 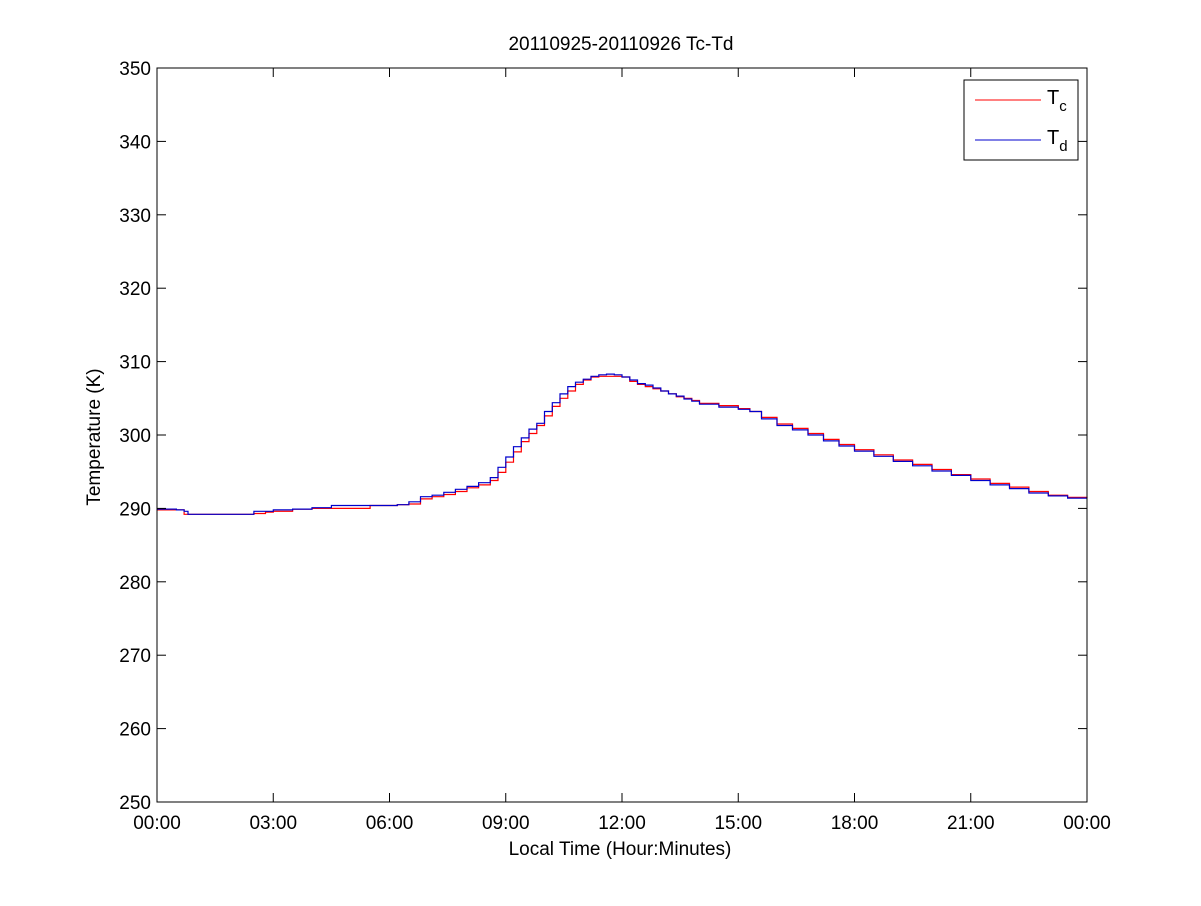 What do you see at coordinates (135, 436) in the screenshot?
I see `y-tick-label: 300` at bounding box center [135, 436].